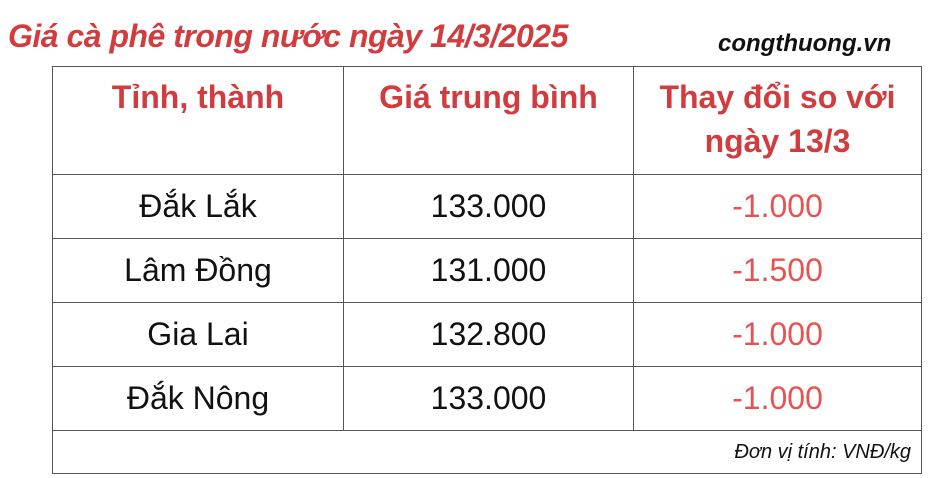  I want to click on unit-note: Đơn vị tính: VNĐ/kg, so click(487, 452).